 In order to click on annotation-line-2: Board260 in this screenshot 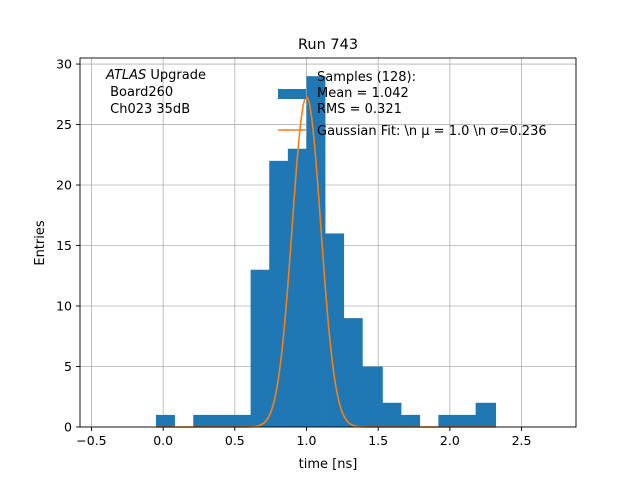, I will do `click(139, 92)`.